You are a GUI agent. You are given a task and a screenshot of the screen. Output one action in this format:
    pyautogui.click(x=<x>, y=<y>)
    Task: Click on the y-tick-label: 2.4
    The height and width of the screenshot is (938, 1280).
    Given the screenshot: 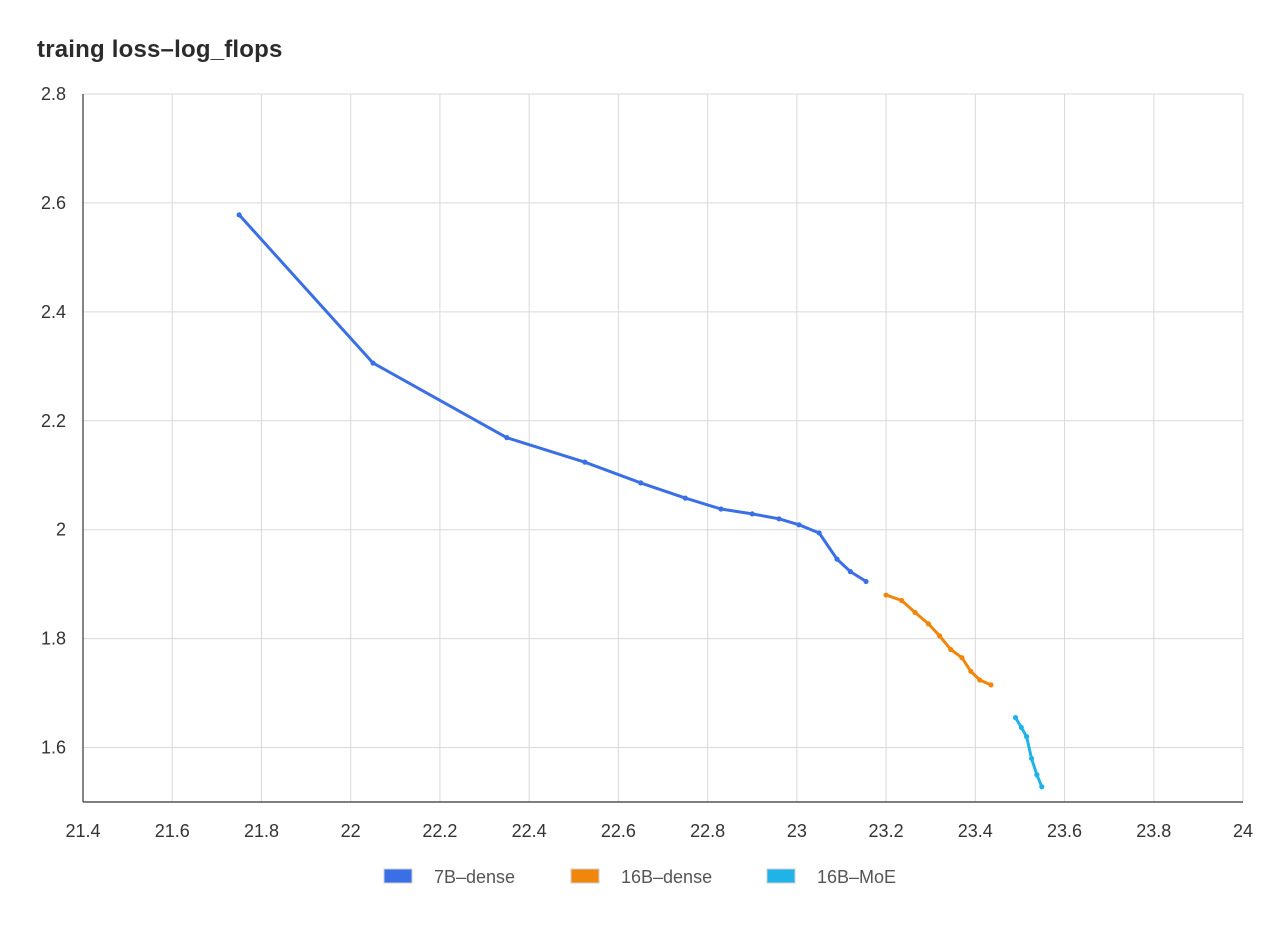 What is the action you would take?
    pyautogui.click(x=53, y=312)
    